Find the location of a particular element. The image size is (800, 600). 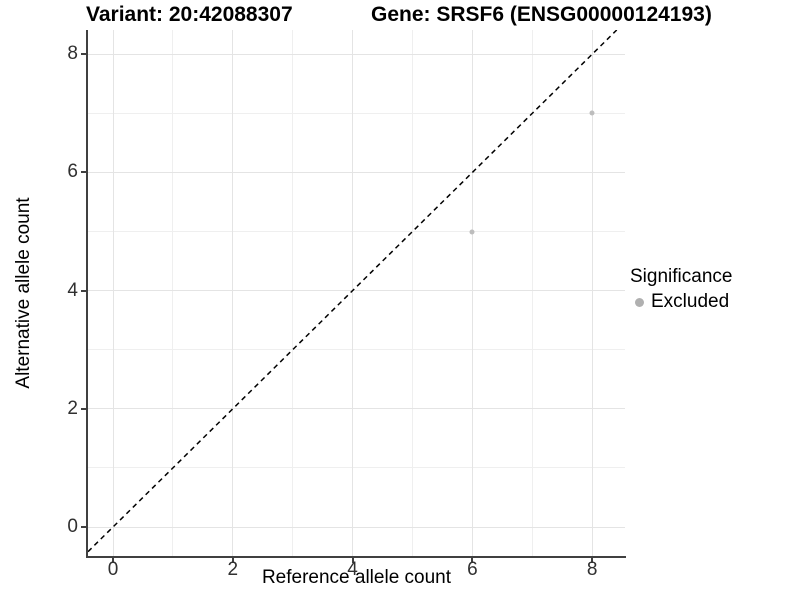

x-tick-label: 2 is located at coordinates (233, 569).